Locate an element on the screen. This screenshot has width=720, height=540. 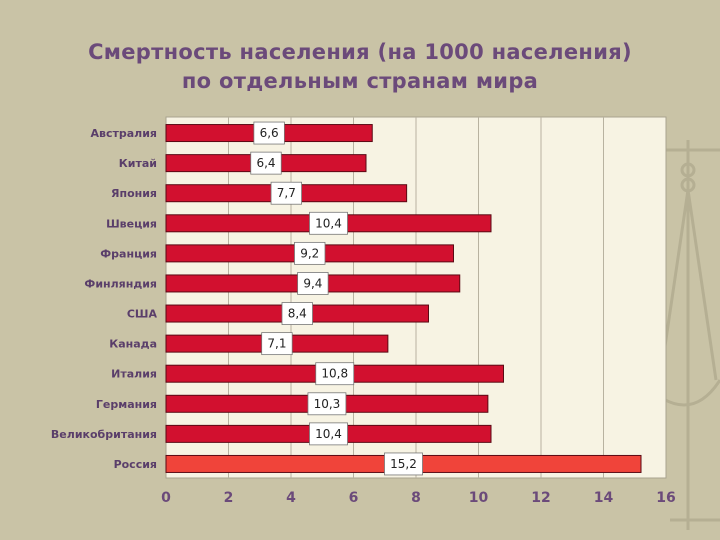
x-tick-label: 2 is located at coordinates (229, 498).